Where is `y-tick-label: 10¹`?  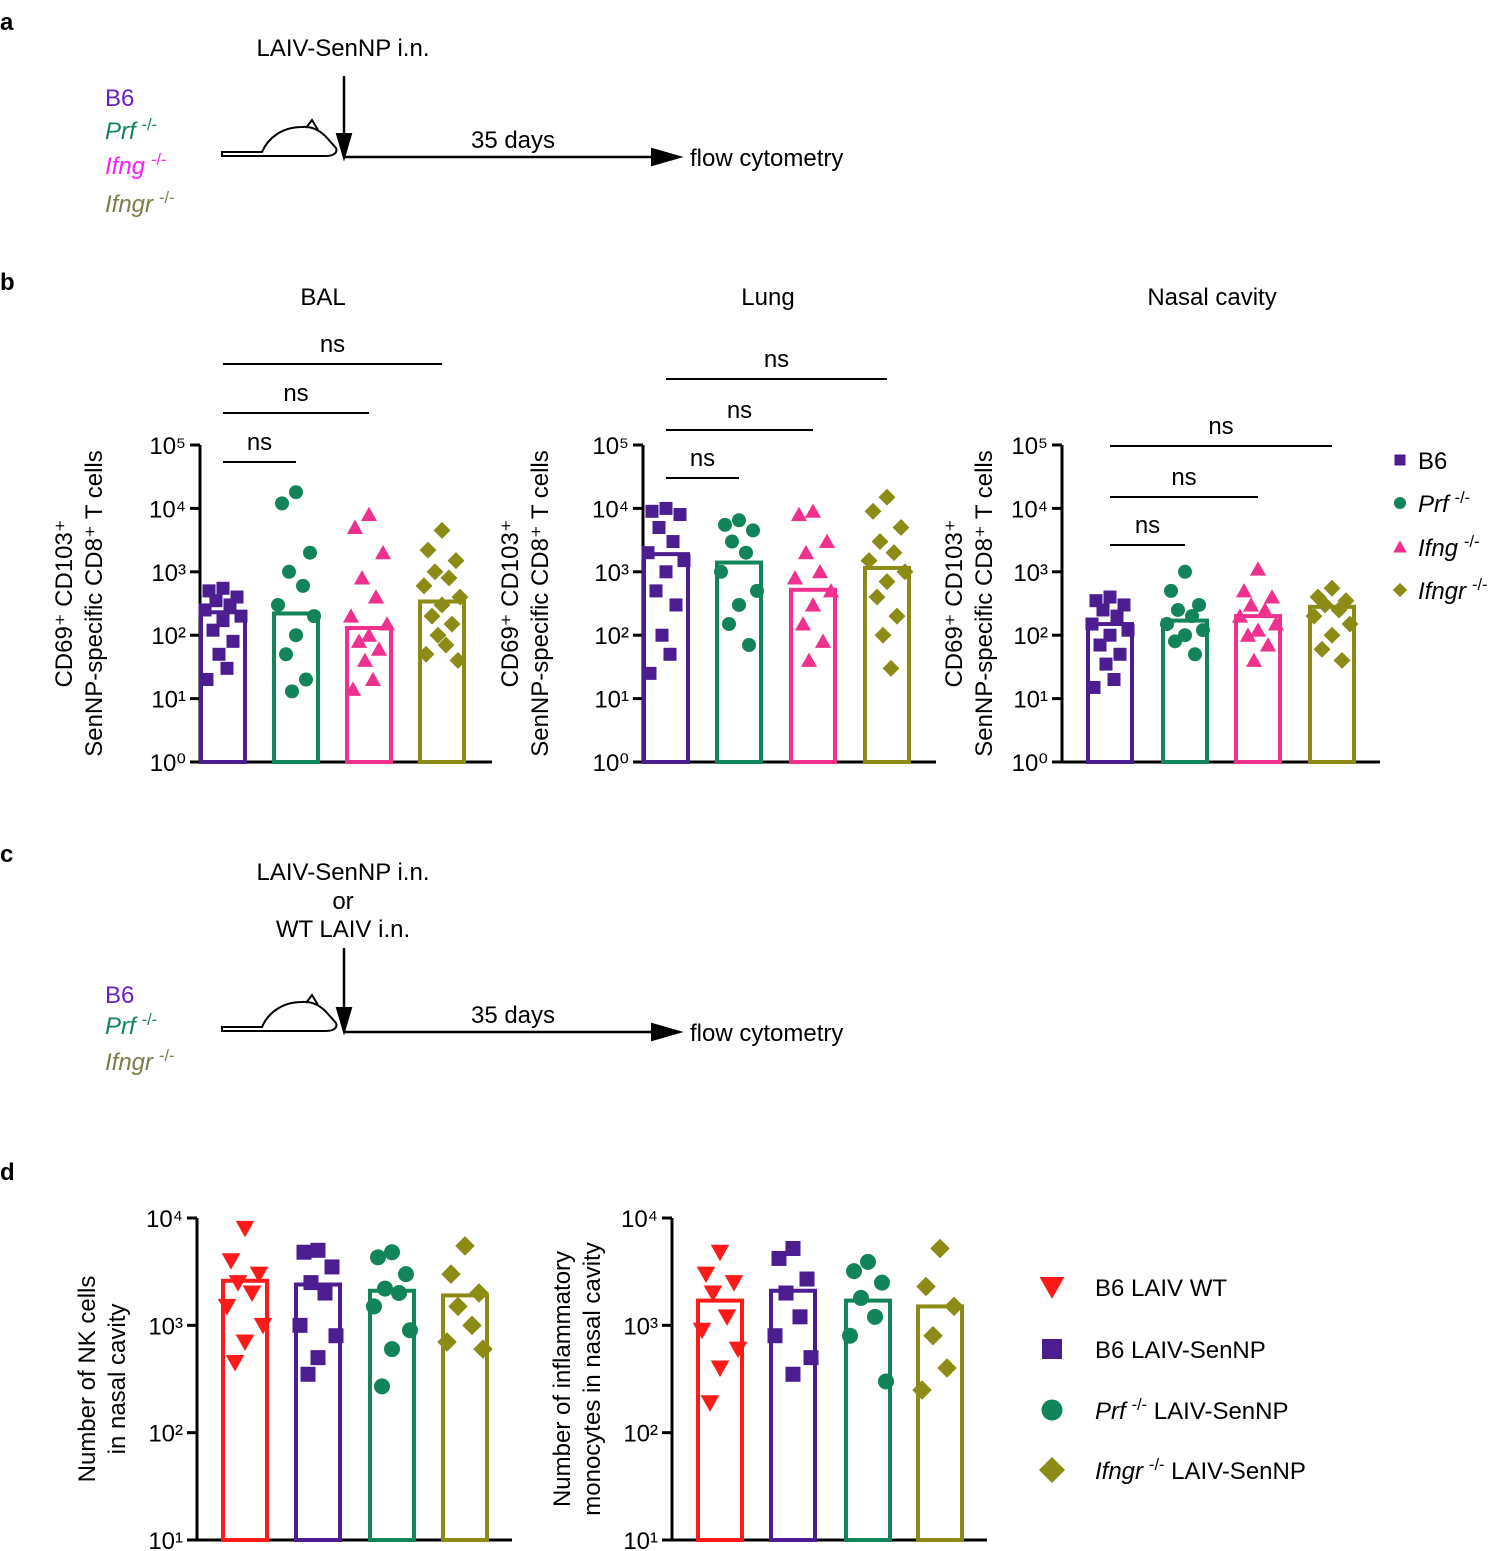
y-tick-label: 10¹ is located at coordinates (1030, 700).